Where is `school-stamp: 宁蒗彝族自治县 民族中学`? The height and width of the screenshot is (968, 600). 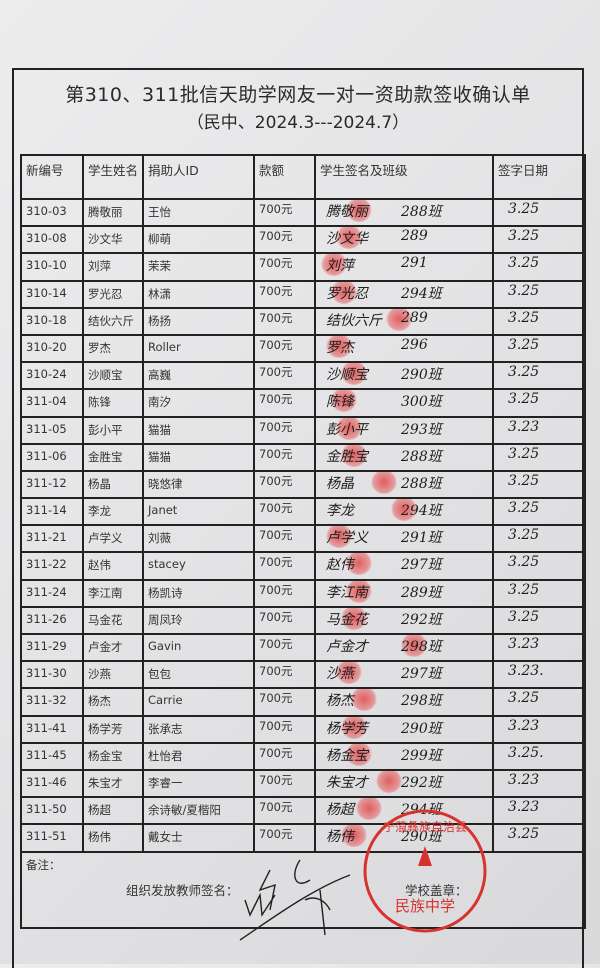
school-stamp: 宁蒗彝族自治县 民族中学 is located at coordinates (425, 871).